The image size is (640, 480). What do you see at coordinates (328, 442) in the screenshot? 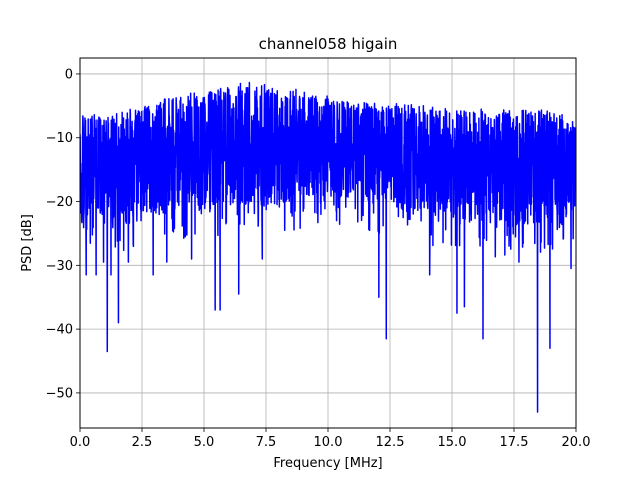
I see `x-tick-label: 10.0` at bounding box center [328, 442].